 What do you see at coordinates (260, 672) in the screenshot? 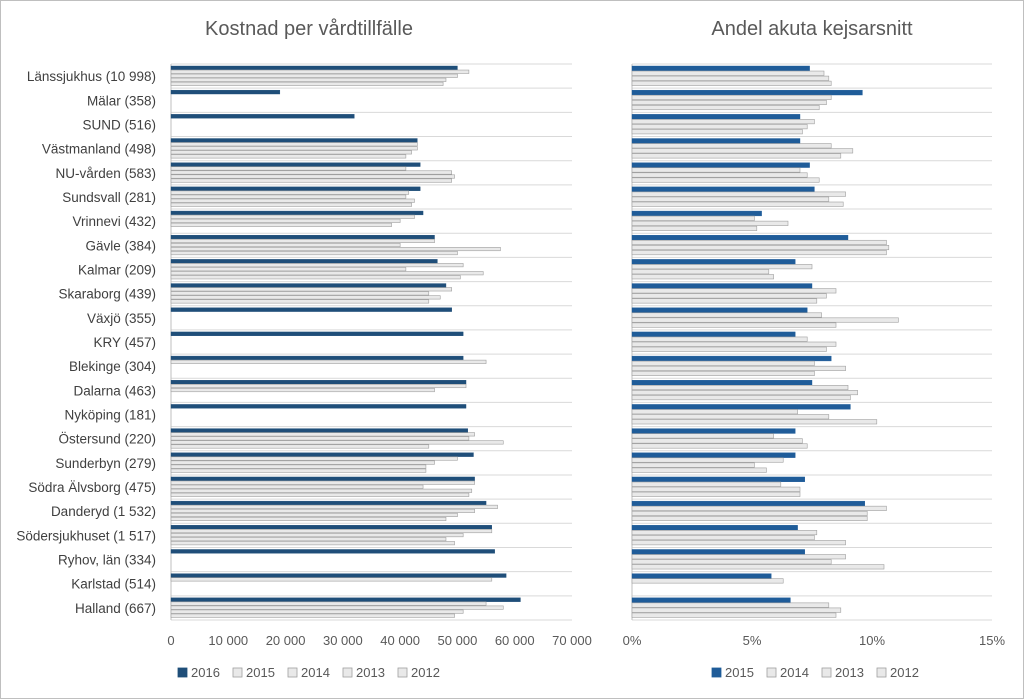
I see `cost-legend-label-2015: 2015` at bounding box center [260, 672].